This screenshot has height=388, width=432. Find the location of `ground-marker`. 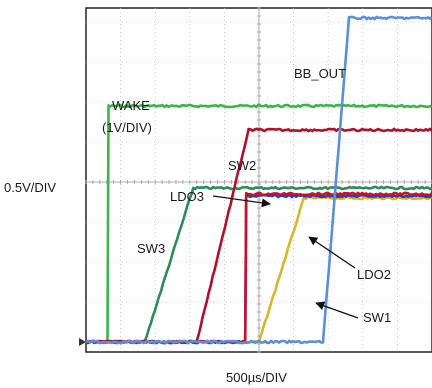

ground-marker is located at coordinates (82, 342).